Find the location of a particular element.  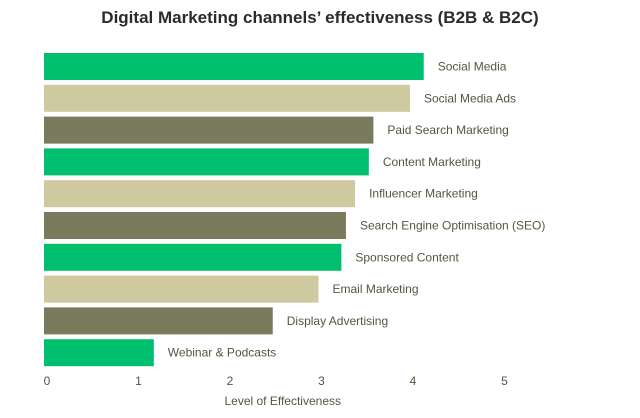

bar-label: Paid Search Marketing is located at coordinates (447, 130).